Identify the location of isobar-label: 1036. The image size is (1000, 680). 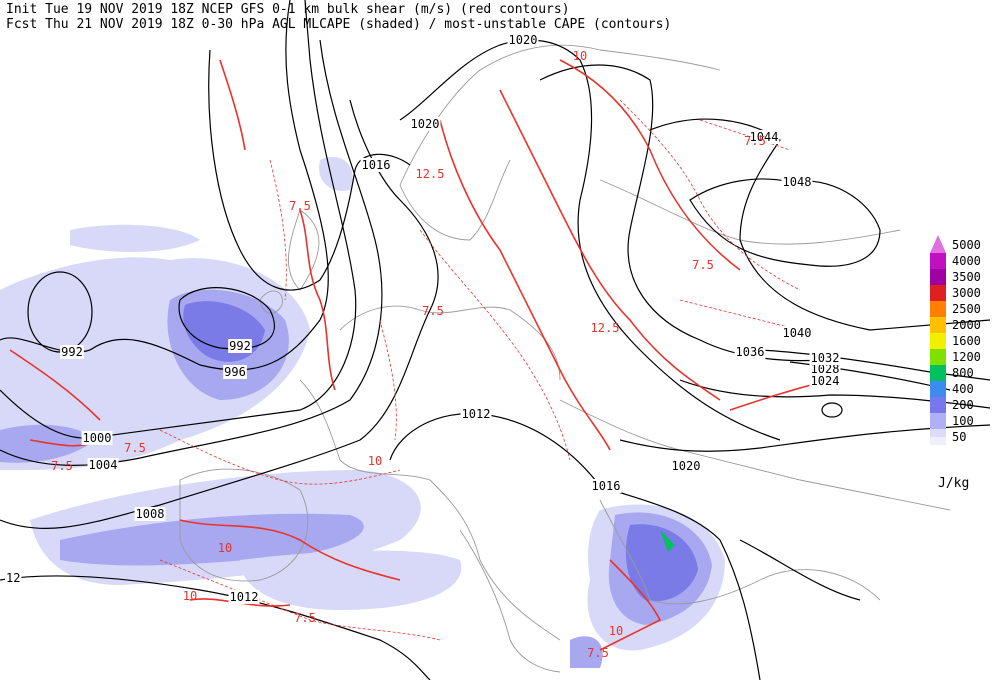
(750, 352).